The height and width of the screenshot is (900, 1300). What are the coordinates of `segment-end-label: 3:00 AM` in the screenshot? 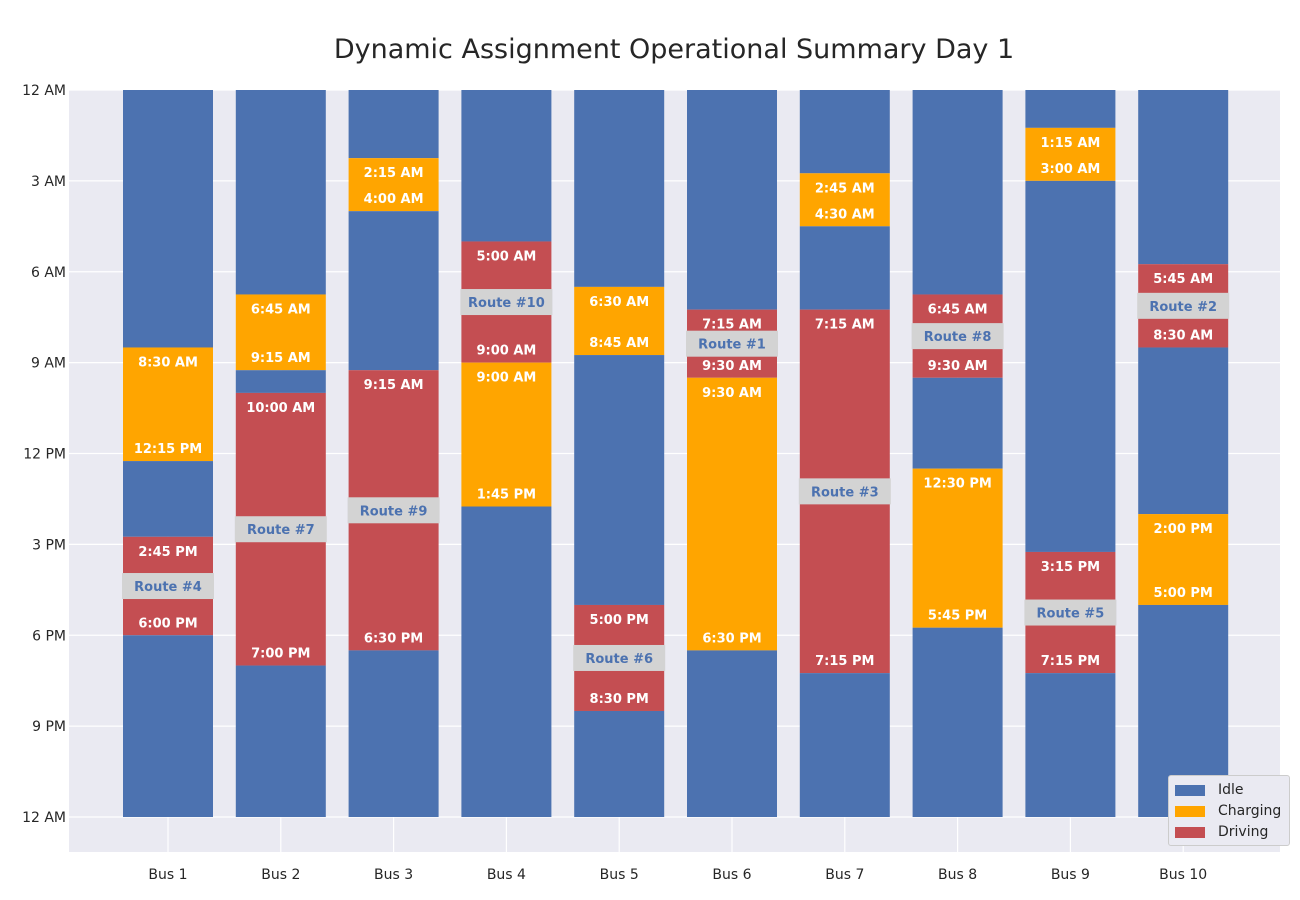 It's located at (1070, 169).